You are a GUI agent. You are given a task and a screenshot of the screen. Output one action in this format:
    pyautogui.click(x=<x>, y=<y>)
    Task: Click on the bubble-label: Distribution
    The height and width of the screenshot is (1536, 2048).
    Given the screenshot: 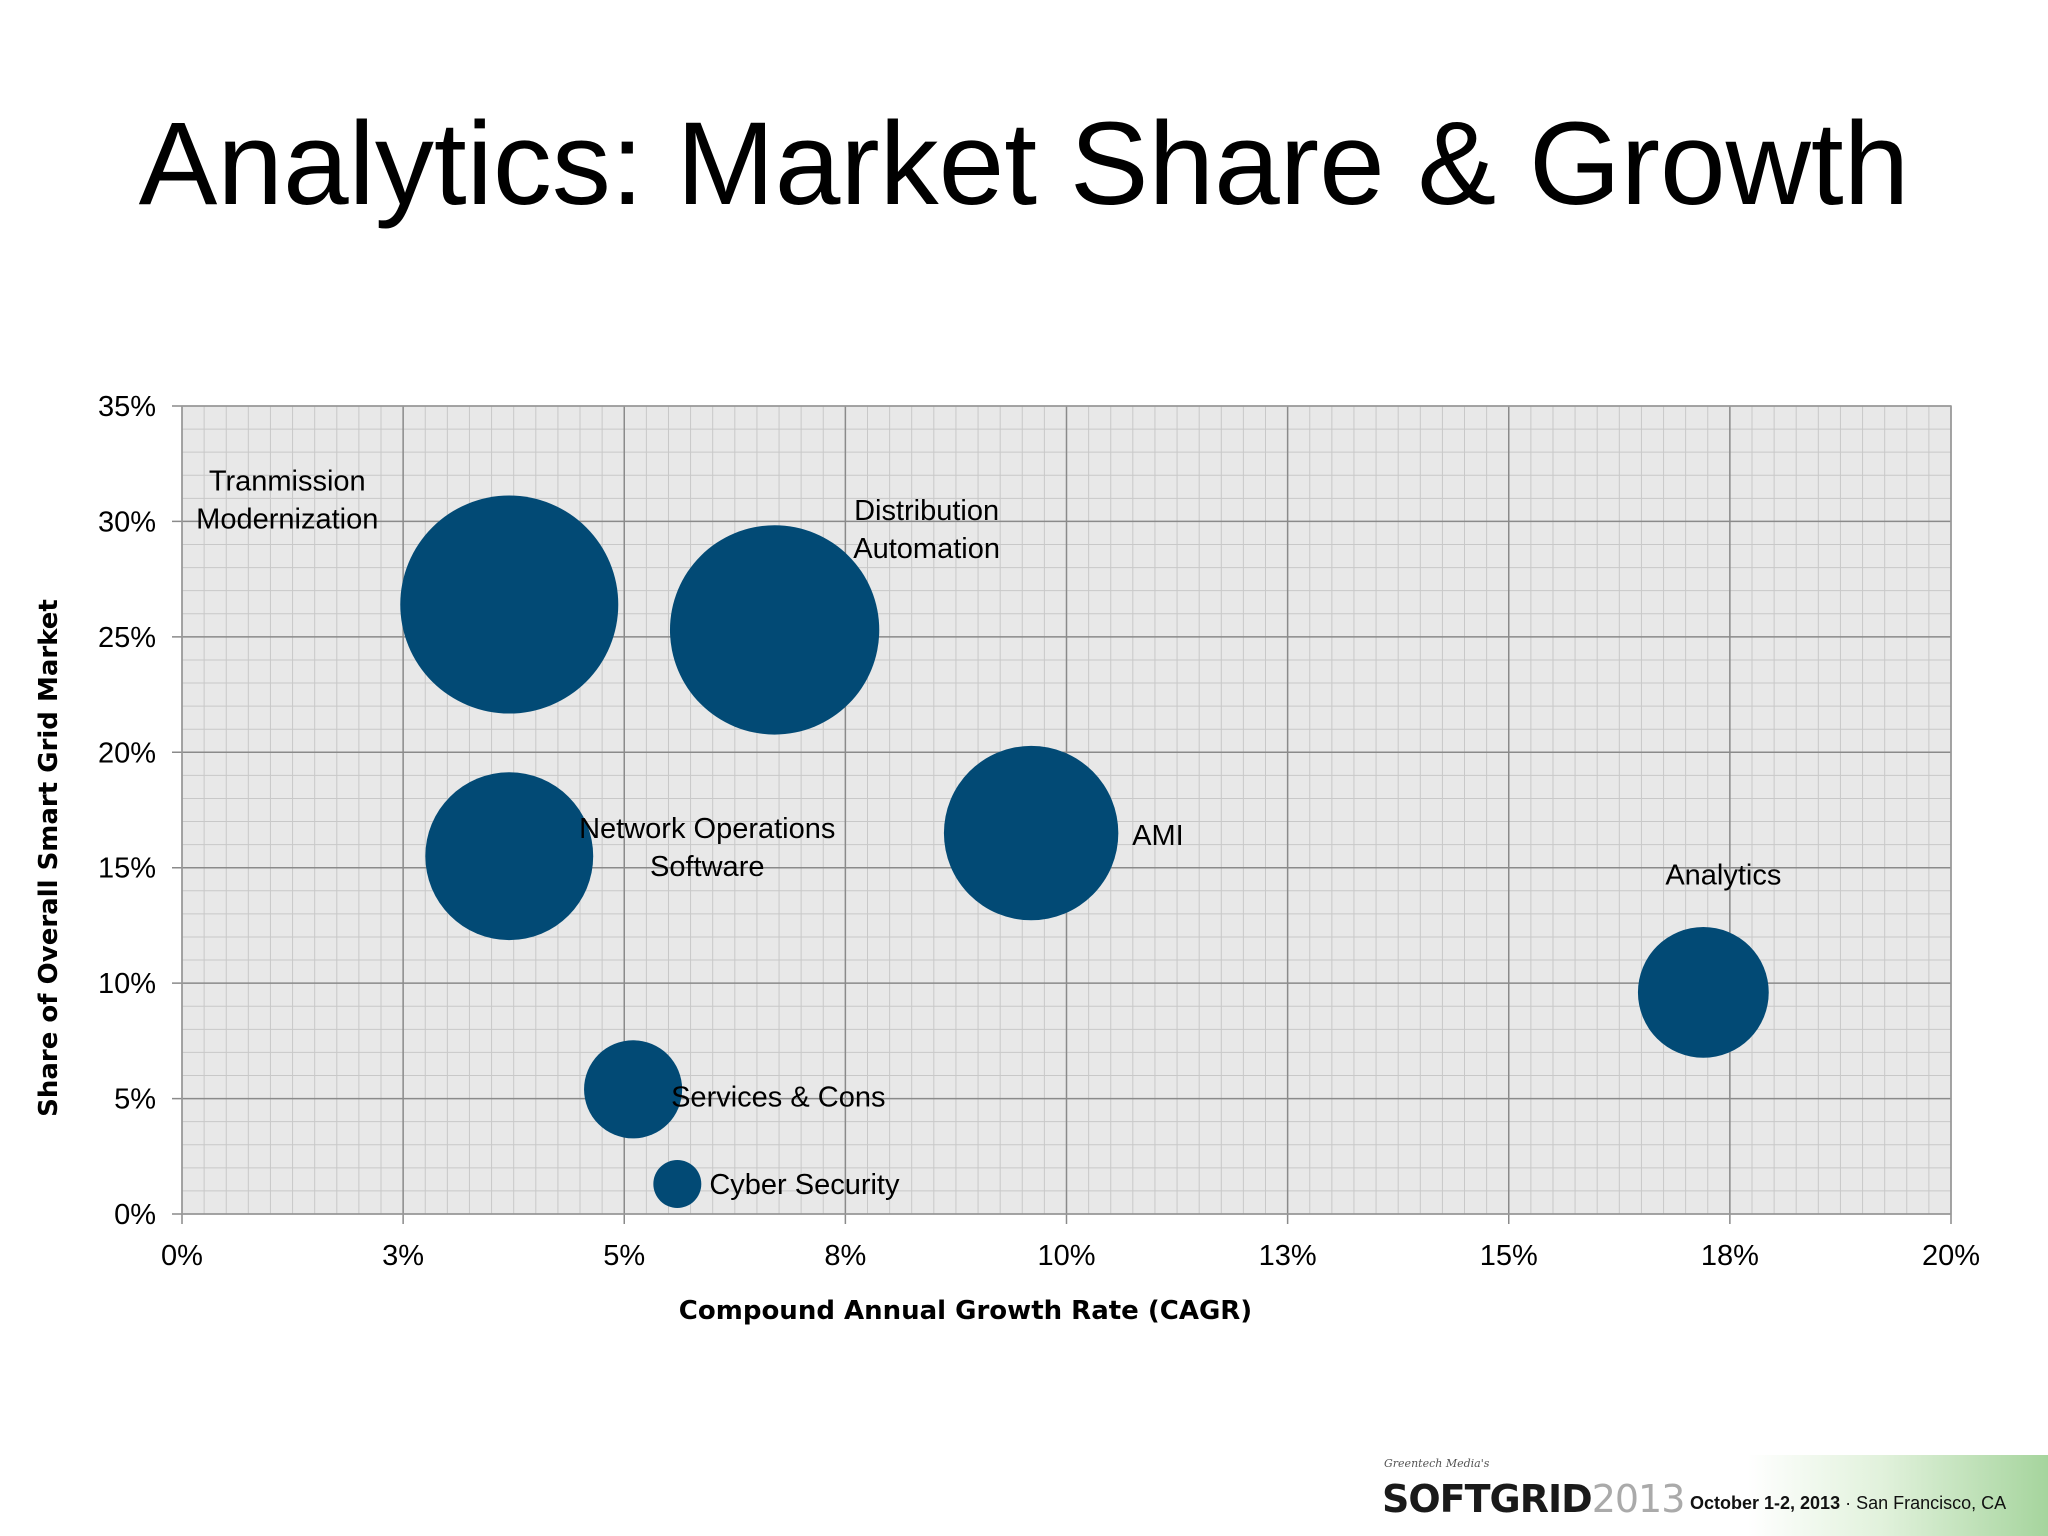 What is the action you would take?
    pyautogui.click(x=926, y=511)
    